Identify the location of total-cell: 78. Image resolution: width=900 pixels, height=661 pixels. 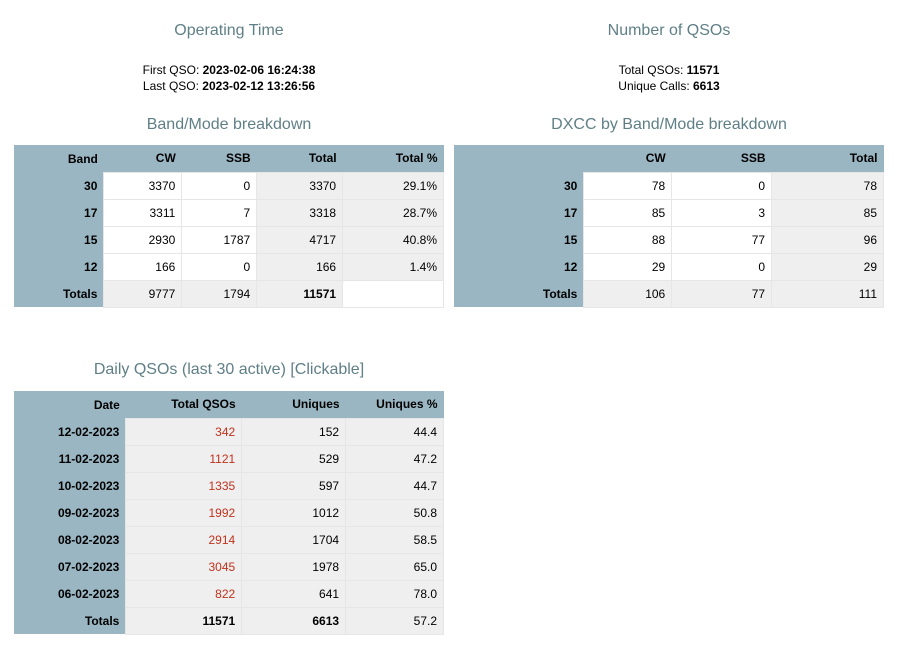
(827, 185).